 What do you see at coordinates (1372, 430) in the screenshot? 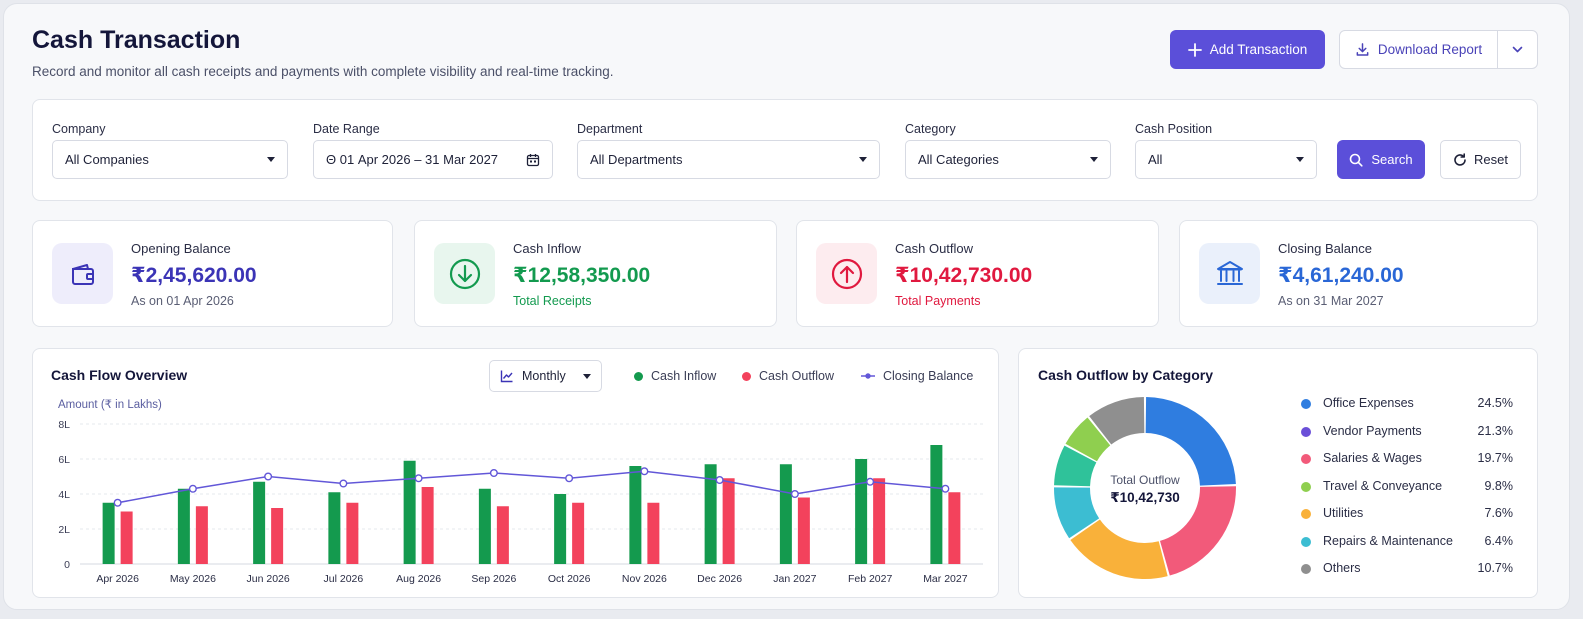
I see `legend-category-name: Vendor Payments` at bounding box center [1372, 430].